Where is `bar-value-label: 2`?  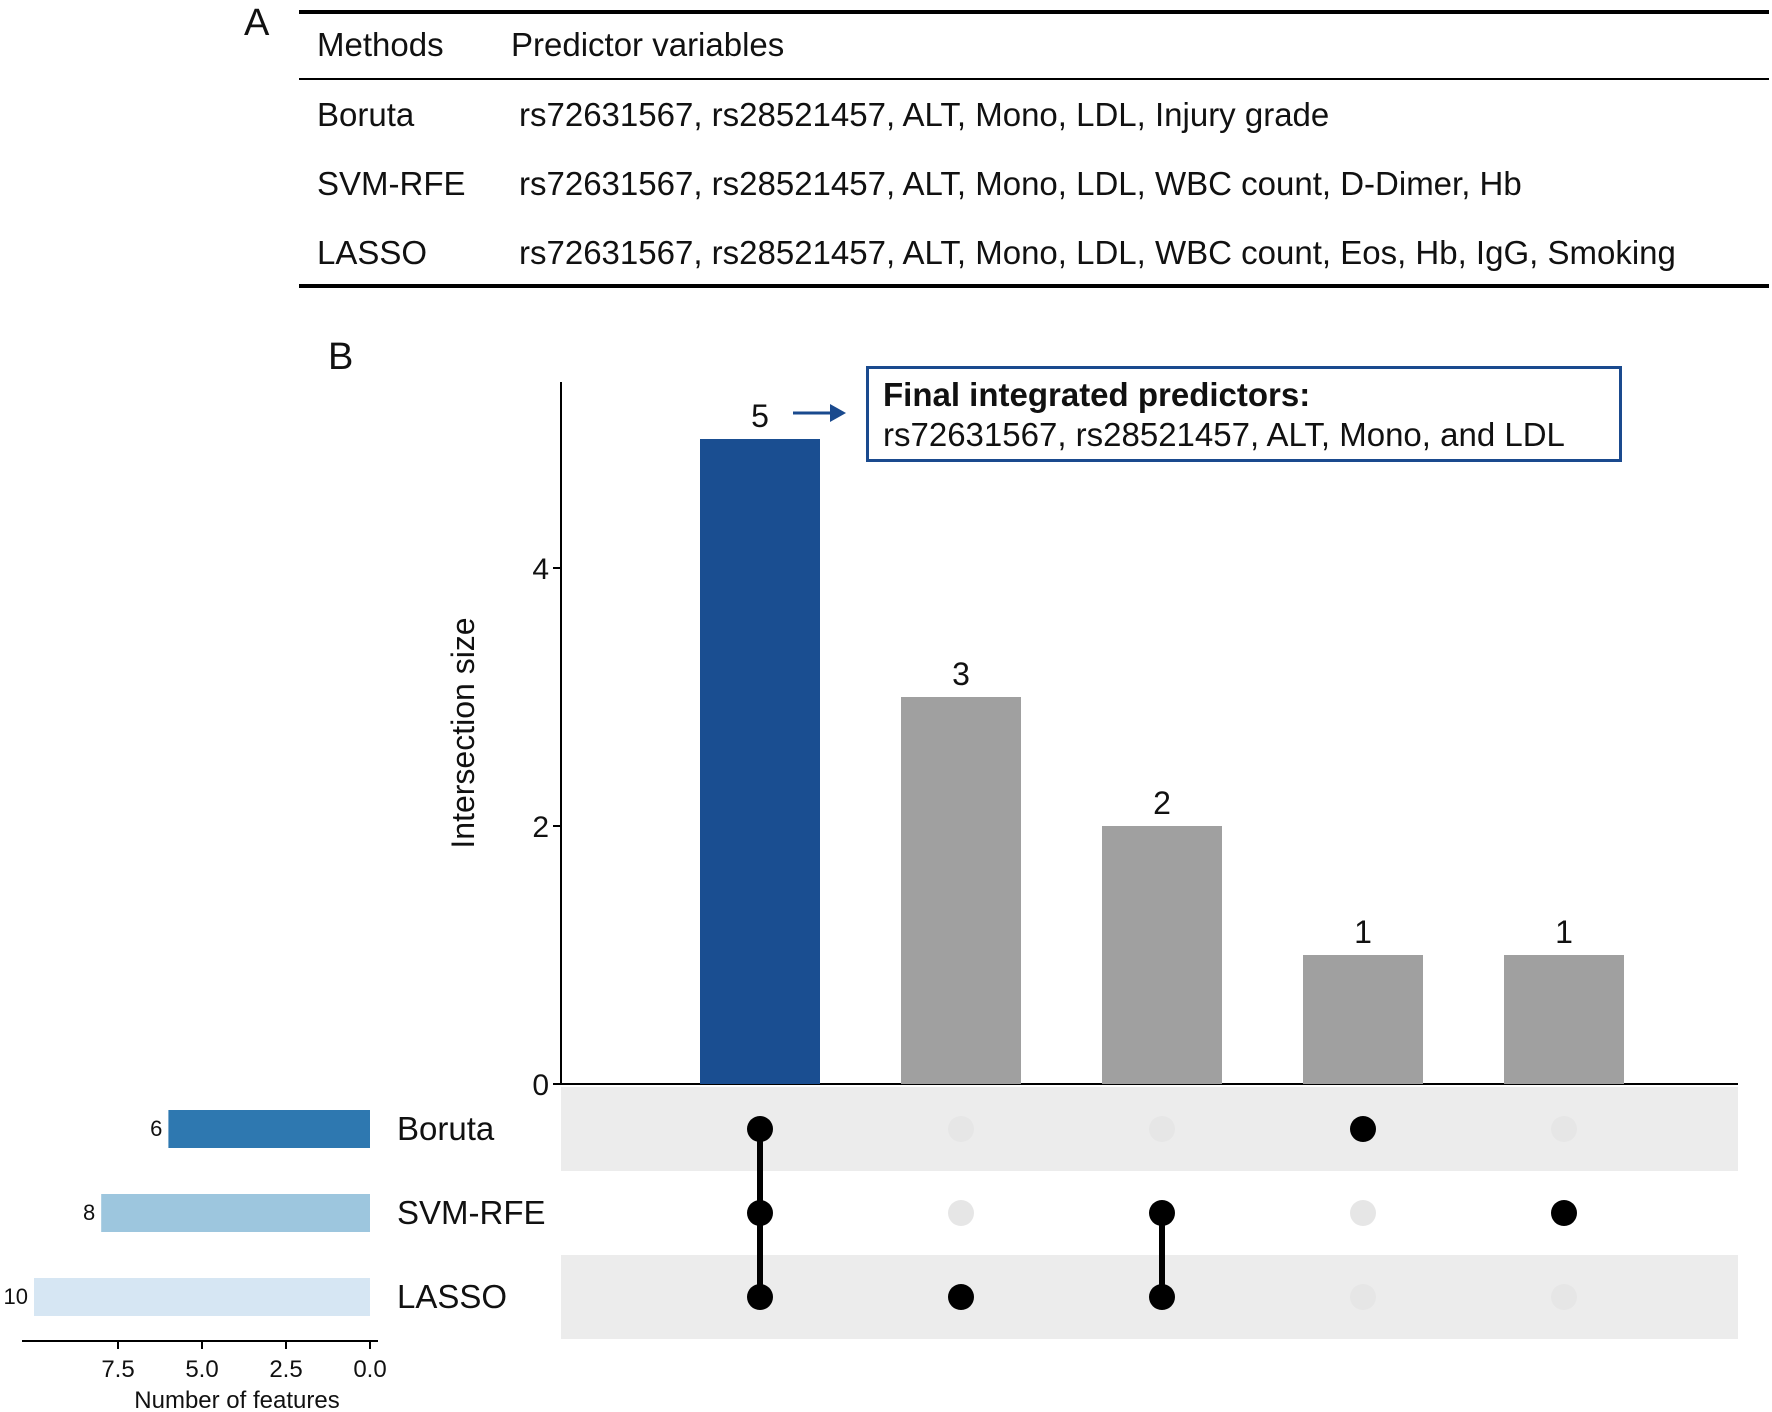
bar-value-label: 2 is located at coordinates (1162, 803).